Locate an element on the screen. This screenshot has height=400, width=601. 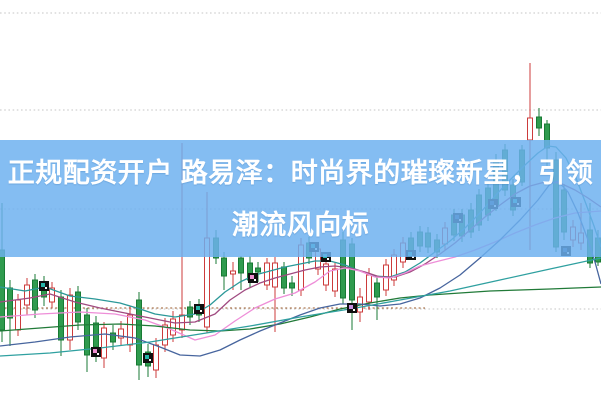
page-title-line2: 潮流风向标 is located at coordinates (300, 224).